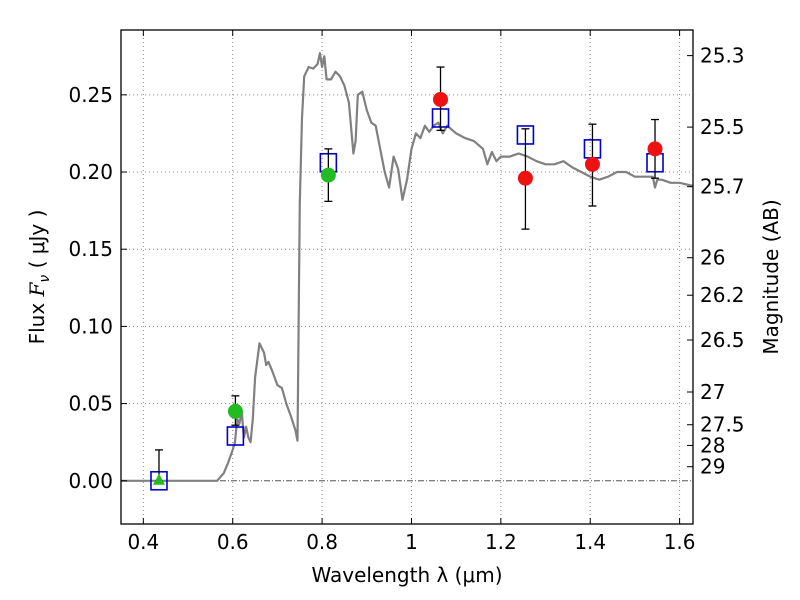 The height and width of the screenshot is (600, 800). What do you see at coordinates (37, 289) in the screenshot?
I see `y-axis-label-symbol: F` at bounding box center [37, 289].